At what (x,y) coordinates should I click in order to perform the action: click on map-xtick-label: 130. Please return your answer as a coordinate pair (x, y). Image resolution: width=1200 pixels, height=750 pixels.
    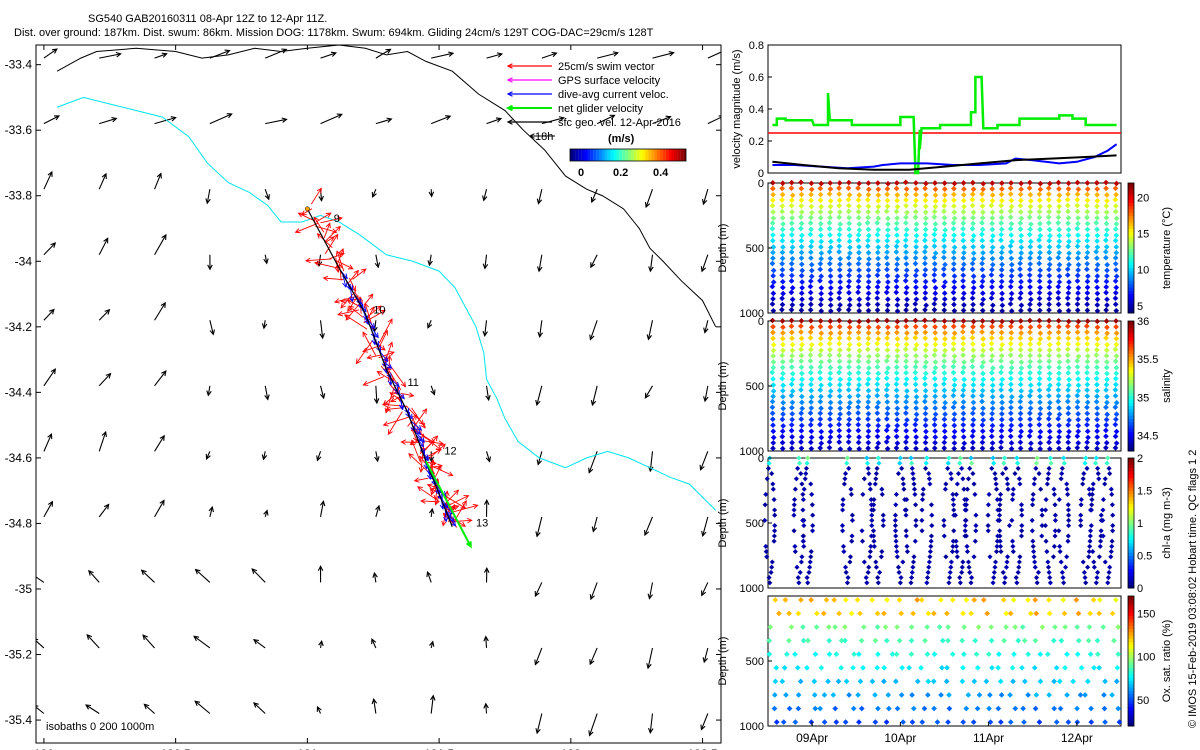
    Looking at the image, I should click on (44, 748).